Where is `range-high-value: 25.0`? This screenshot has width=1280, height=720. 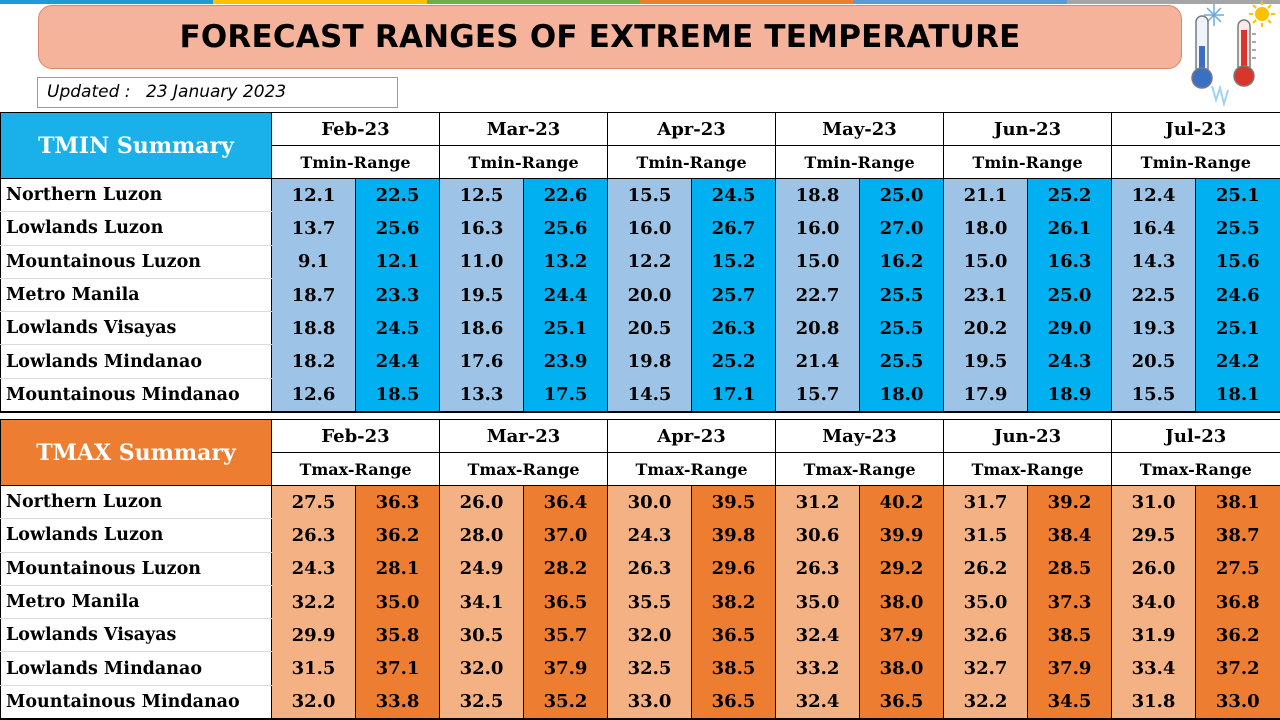 range-high-value: 25.0 is located at coordinates (902, 194).